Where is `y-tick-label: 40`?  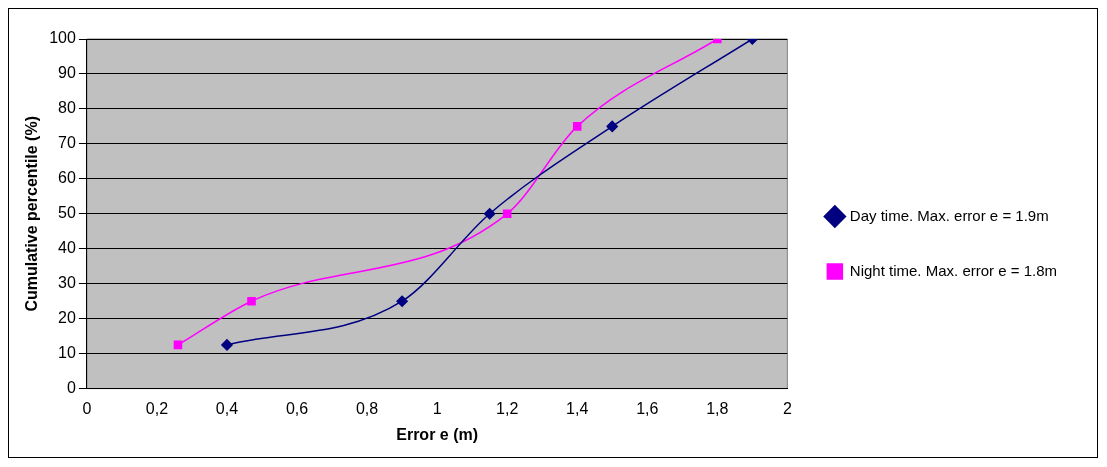 y-tick-label: 40 is located at coordinates (67, 248).